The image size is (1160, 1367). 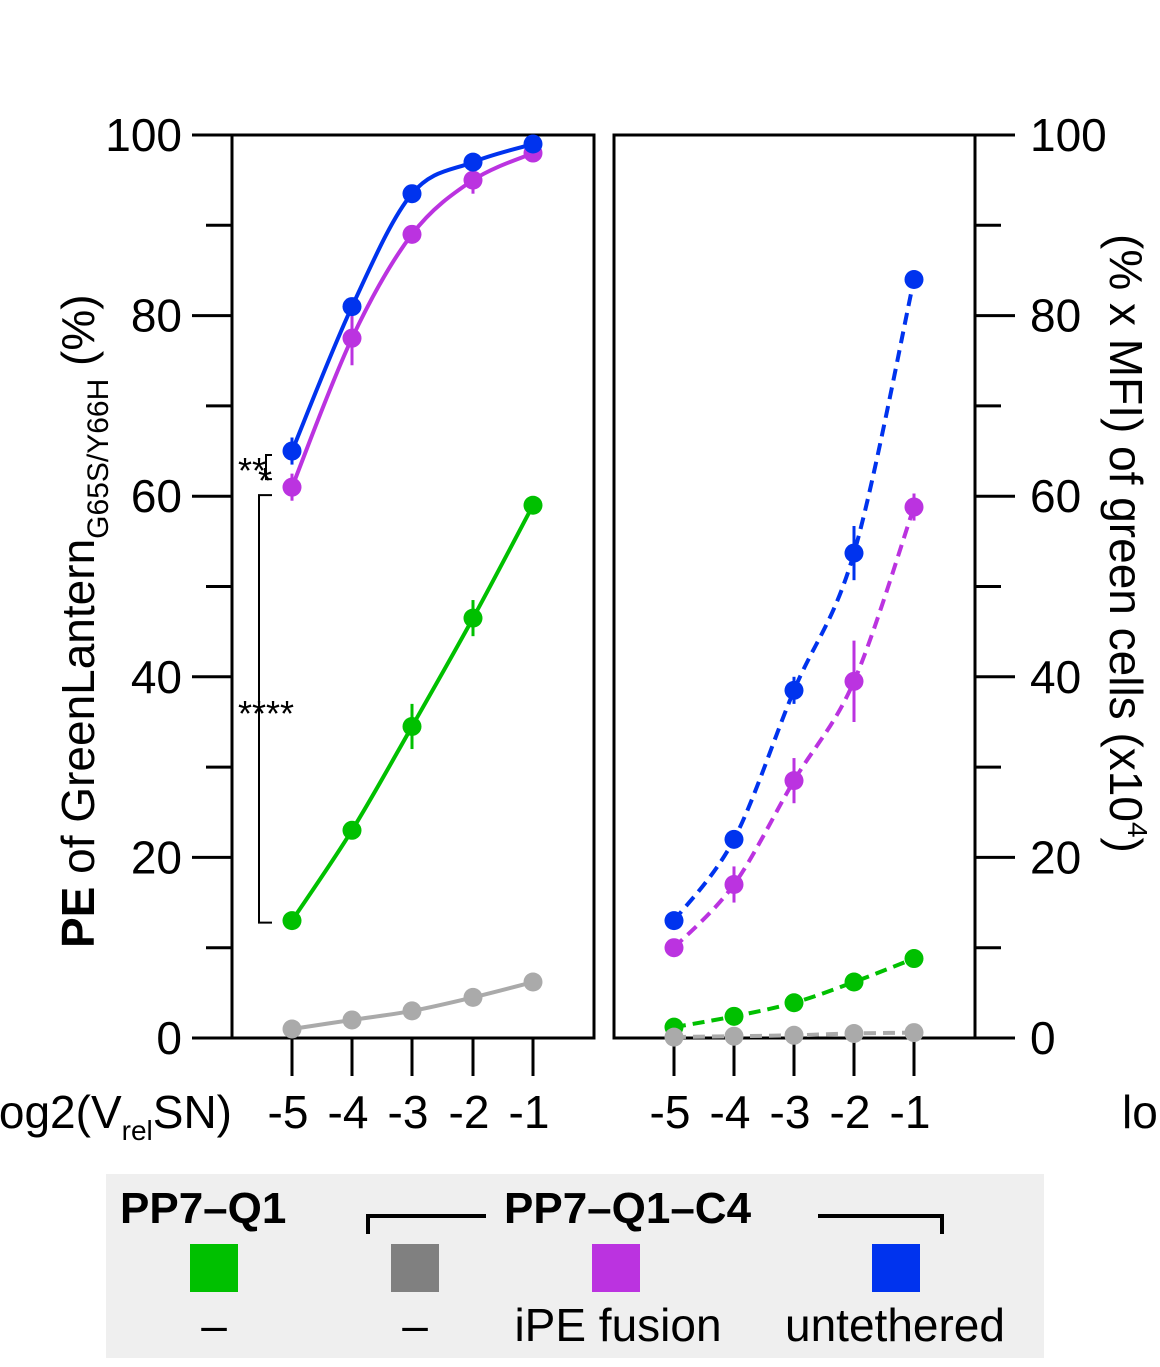 What do you see at coordinates (426, 1216) in the screenshot?
I see `legend-bracket-left` at bounding box center [426, 1216].